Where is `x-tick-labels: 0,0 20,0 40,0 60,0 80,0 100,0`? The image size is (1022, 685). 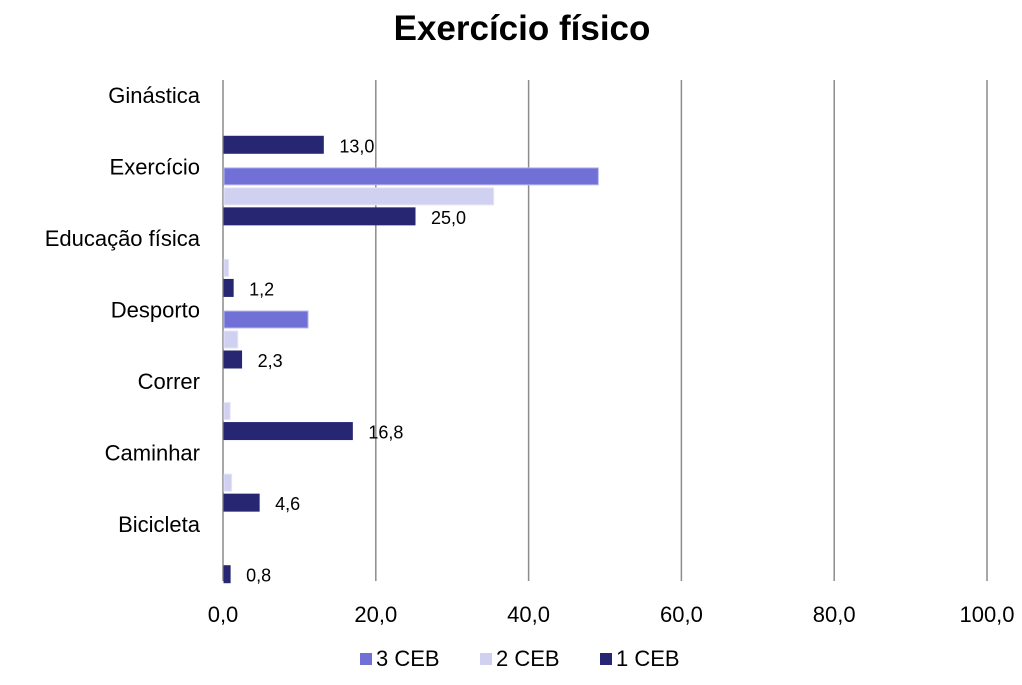
x-tick-labels: 0,0 20,0 40,0 60,0 80,0 100,0 is located at coordinates (611, 614).